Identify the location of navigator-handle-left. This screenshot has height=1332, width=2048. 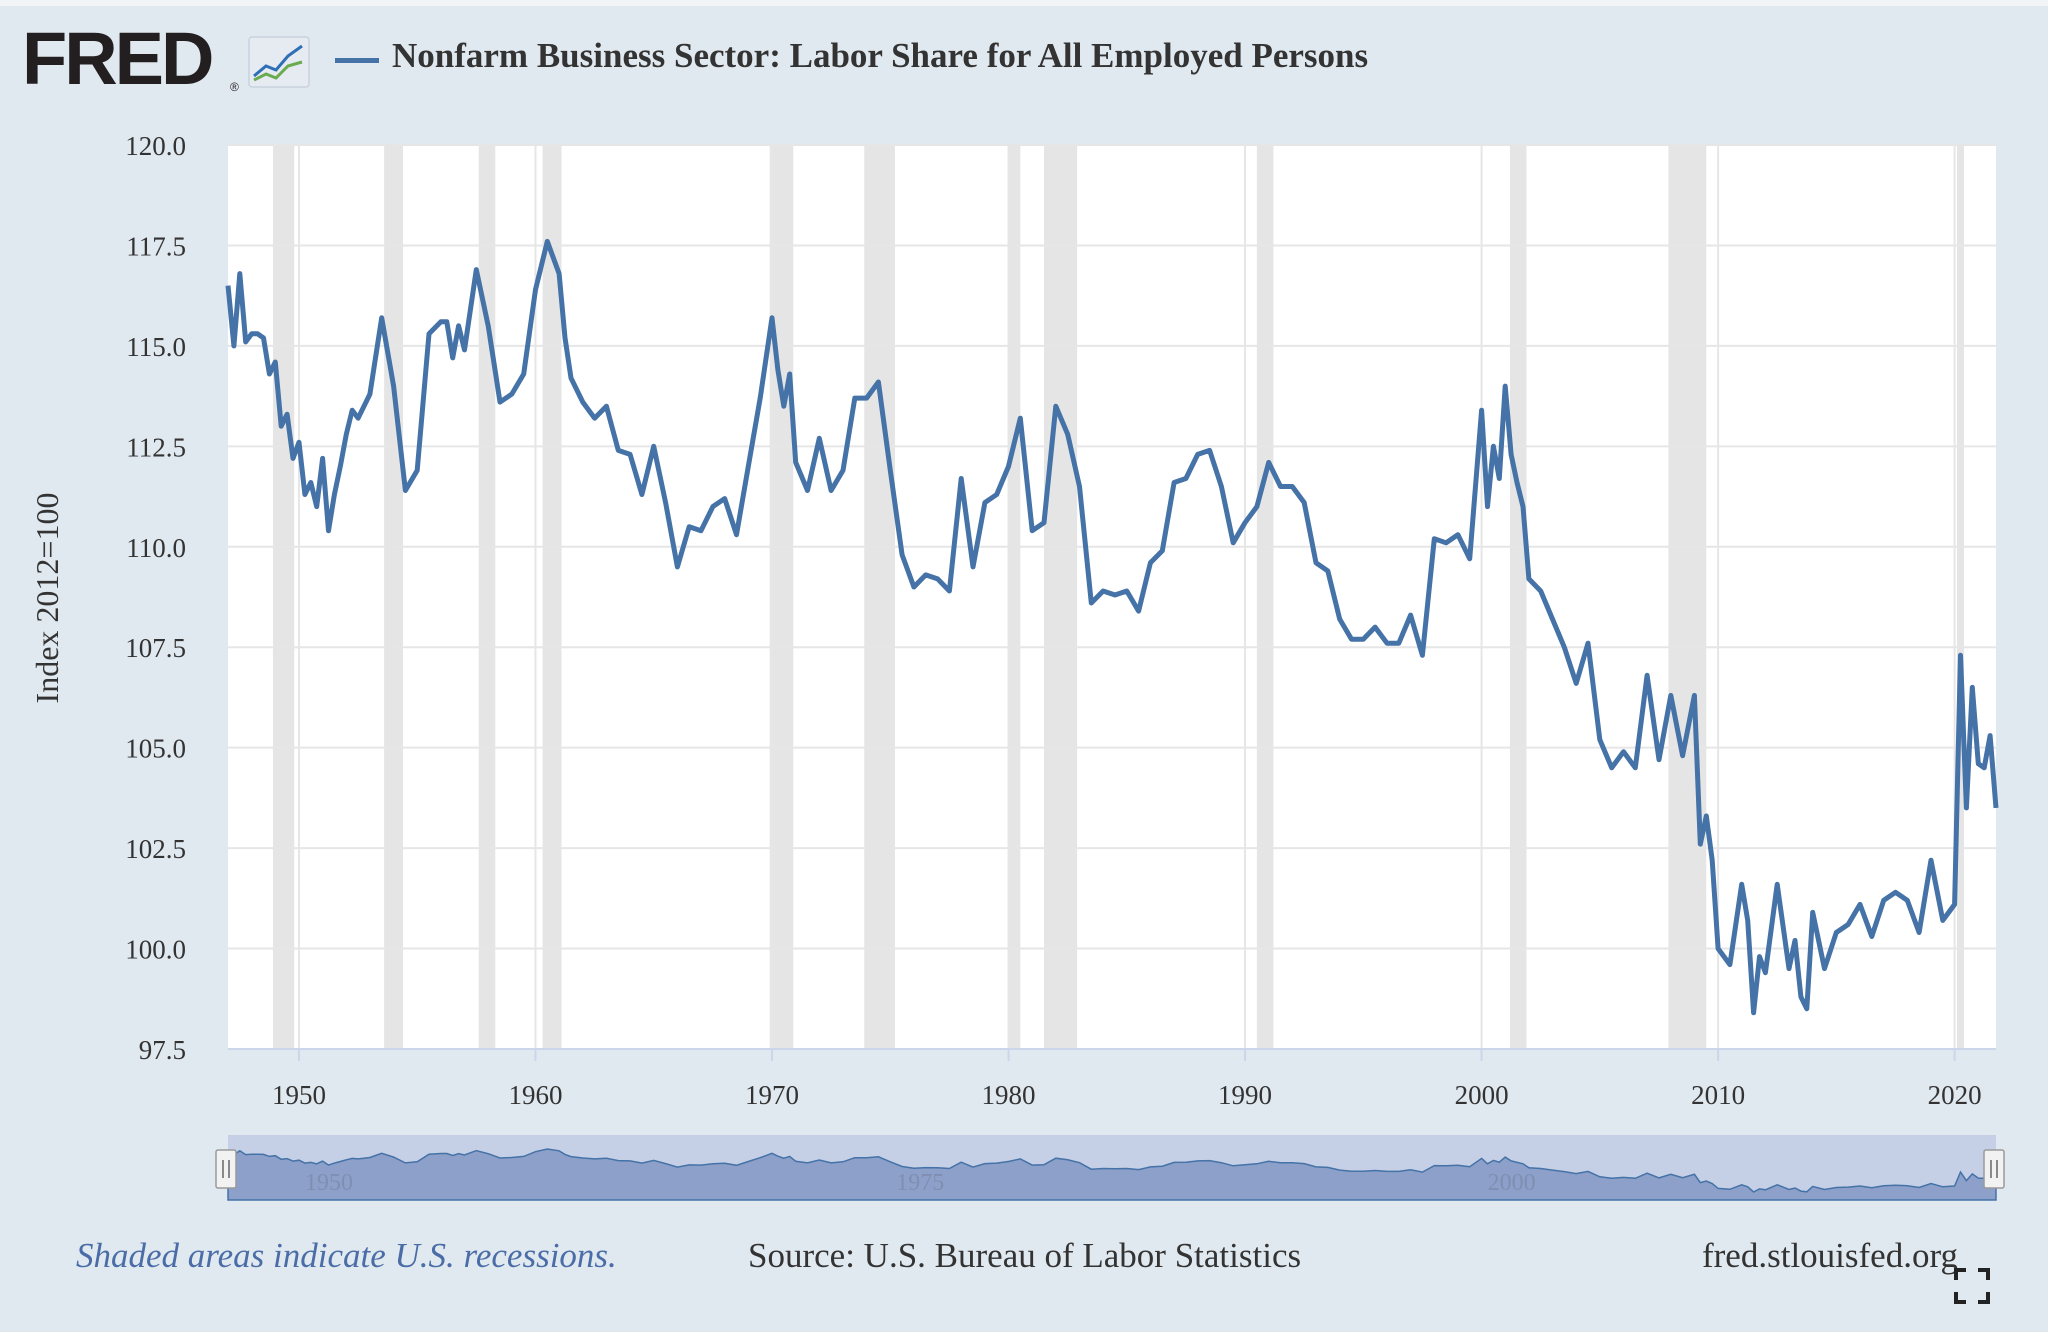
(226, 1169).